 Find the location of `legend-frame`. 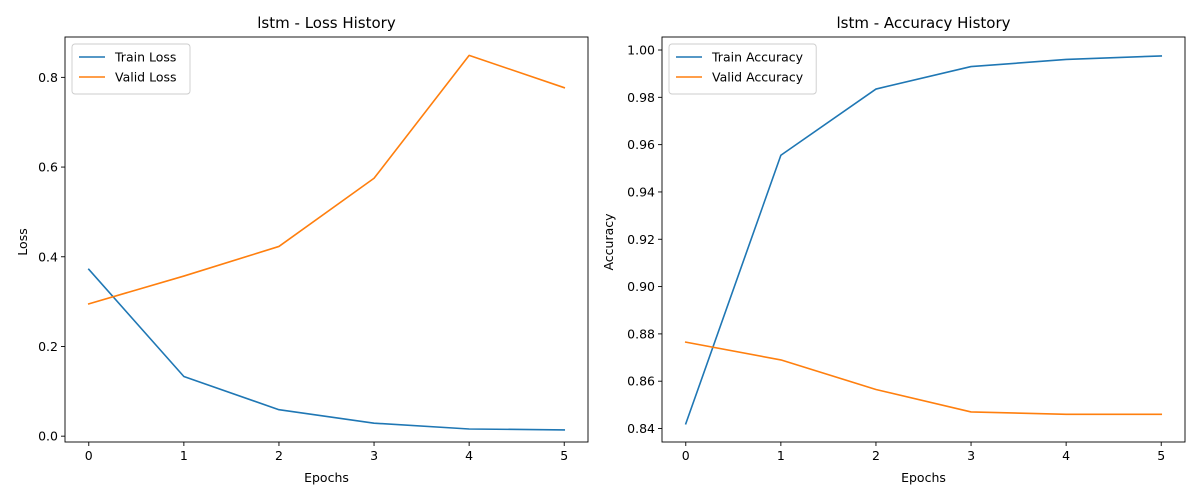

legend-frame is located at coordinates (742, 69).